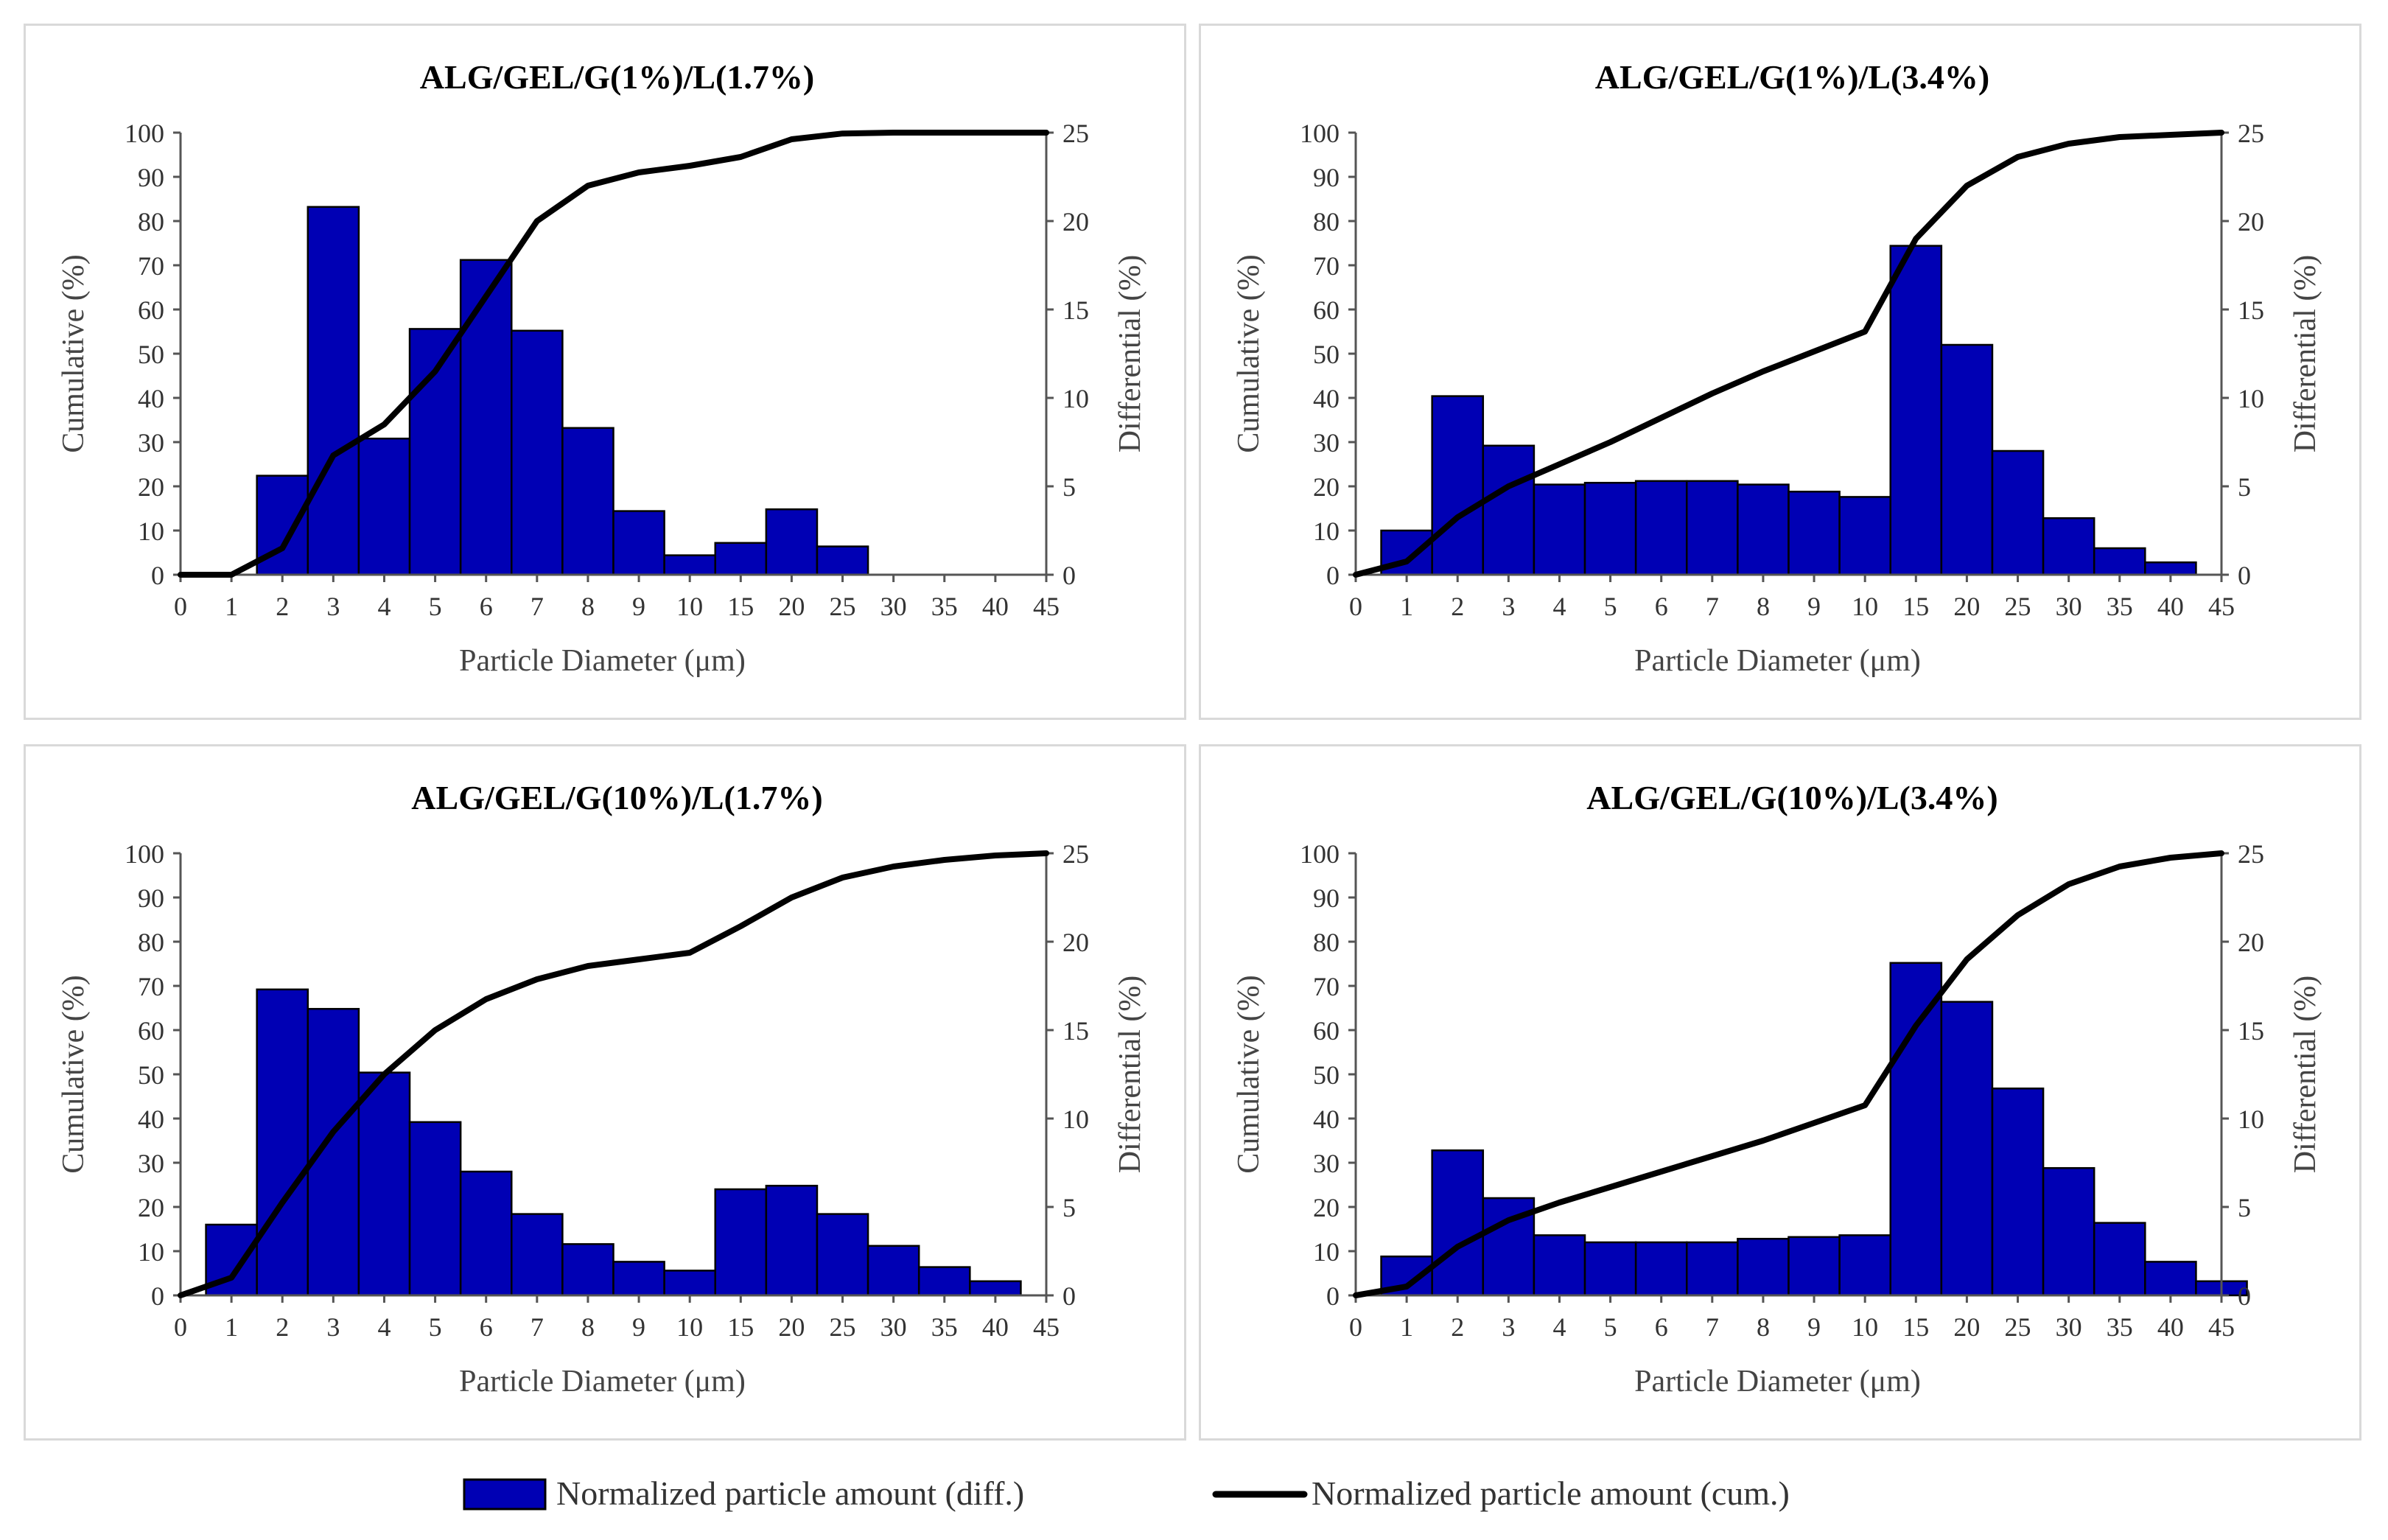  What do you see at coordinates (1551, 1493) in the screenshot?
I see `legend-cum-label: Normalized particle amount (cum.)` at bounding box center [1551, 1493].